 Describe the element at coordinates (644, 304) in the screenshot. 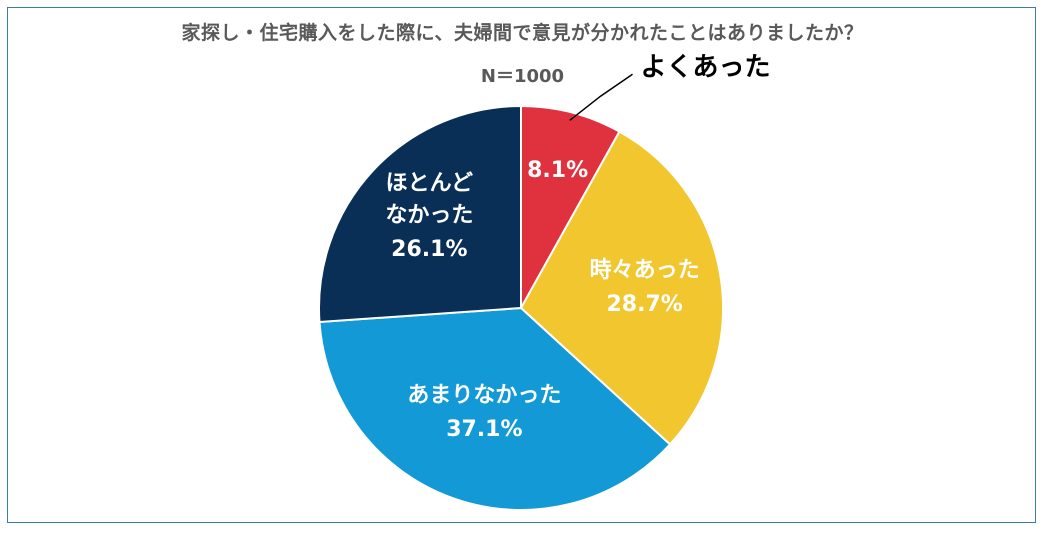

I see `slice-value-label: 28.7%` at that location.